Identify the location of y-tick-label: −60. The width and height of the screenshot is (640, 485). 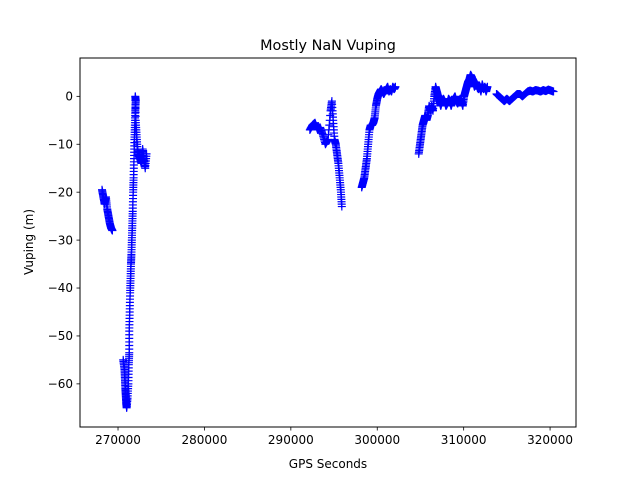
(60, 384).